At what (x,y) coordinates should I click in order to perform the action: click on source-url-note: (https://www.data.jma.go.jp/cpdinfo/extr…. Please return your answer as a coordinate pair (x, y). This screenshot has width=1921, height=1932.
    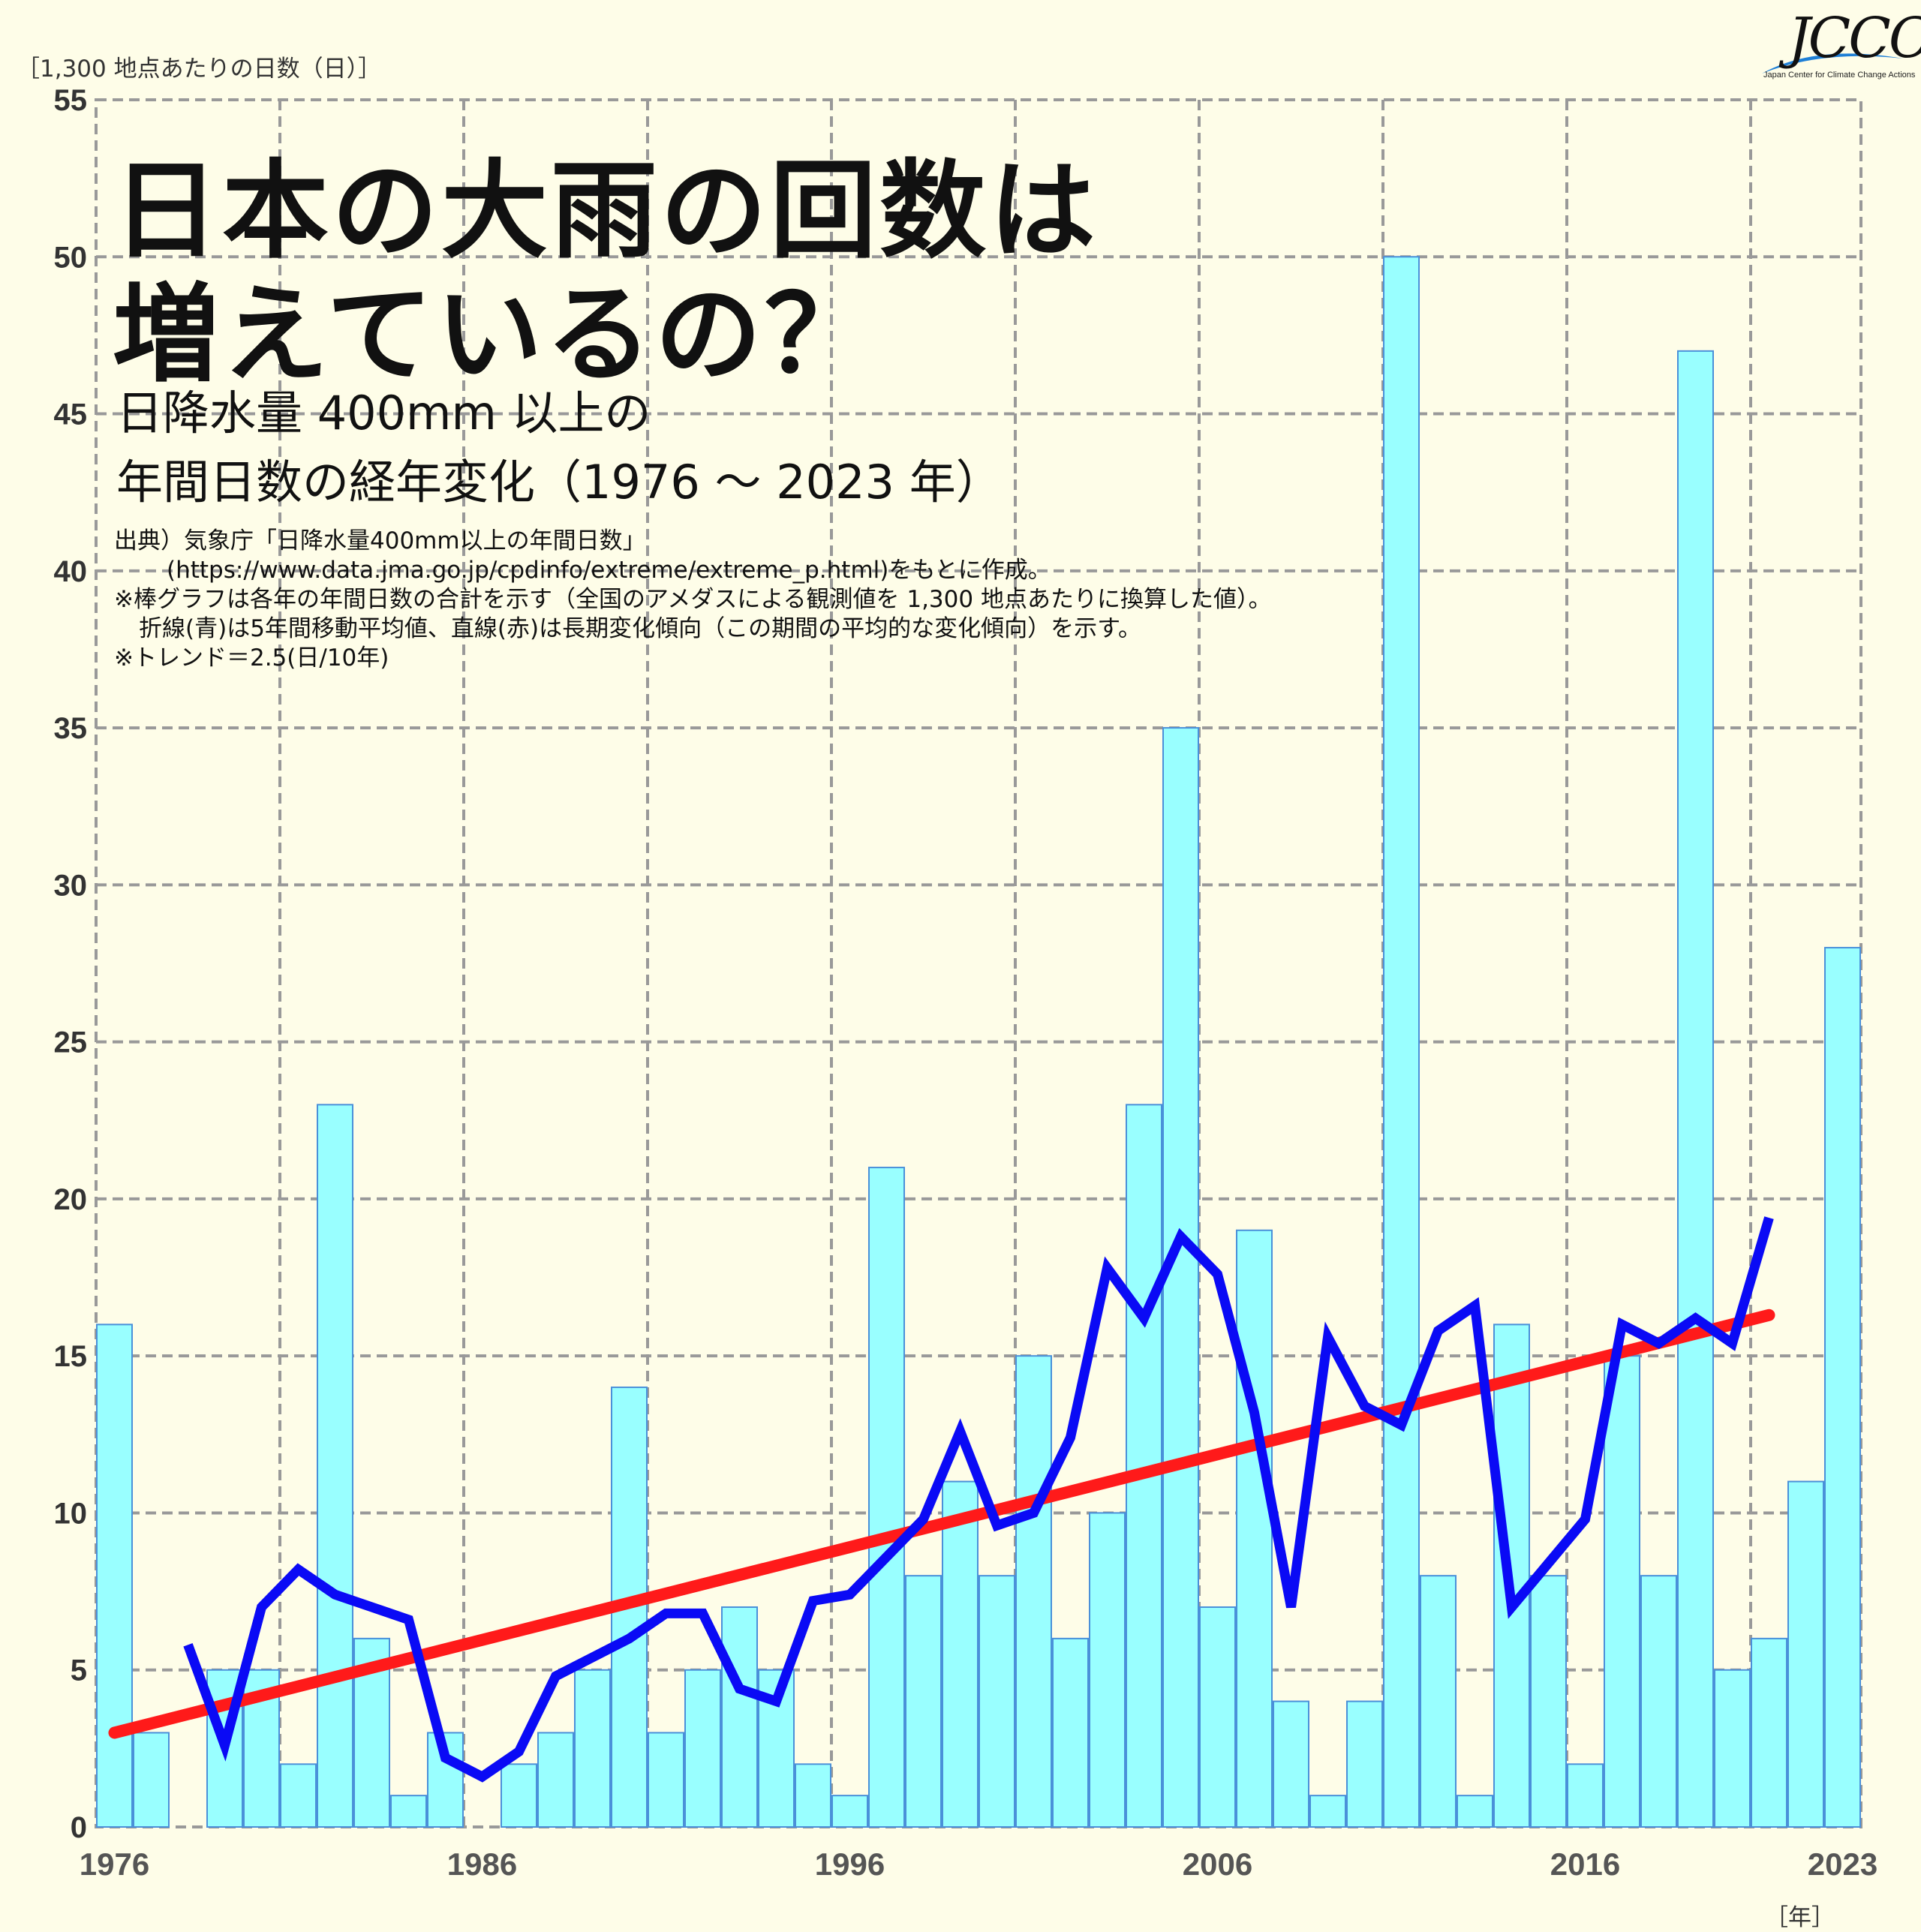
    Looking at the image, I should click on (609, 570).